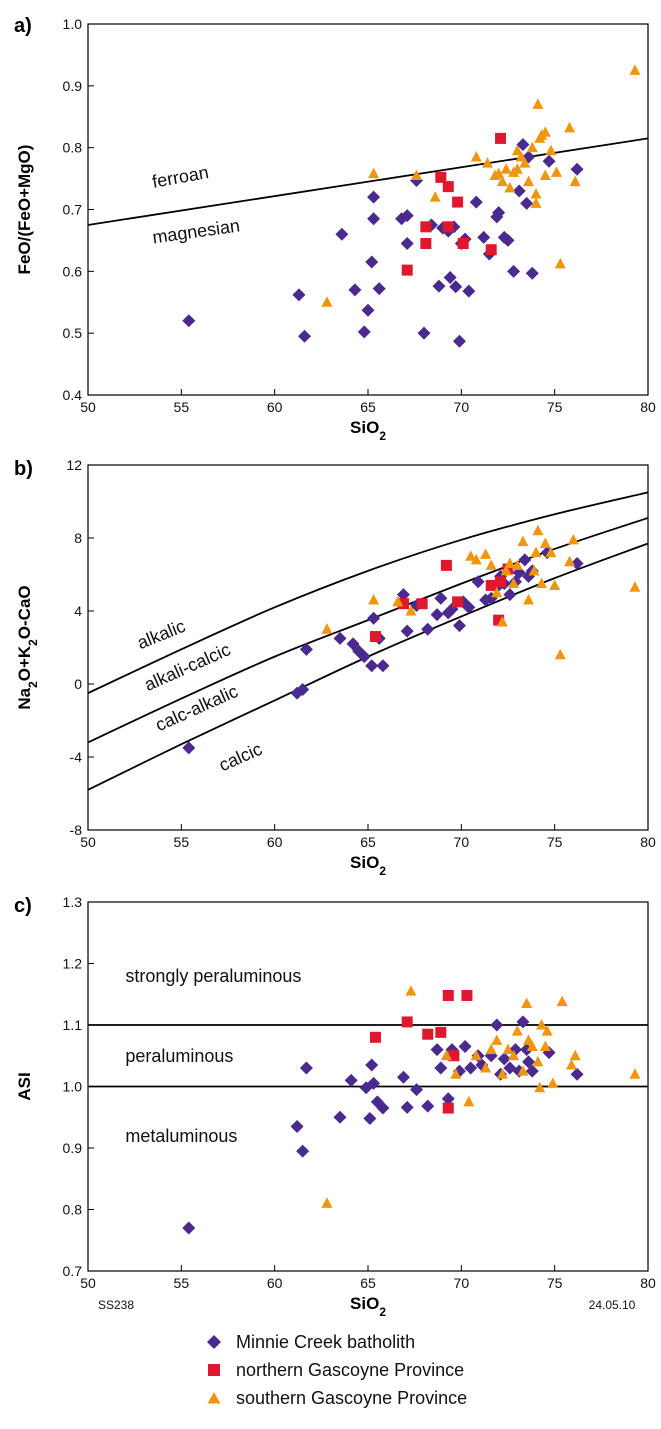  I want to click on y-tick-label: 0, so click(78, 684).